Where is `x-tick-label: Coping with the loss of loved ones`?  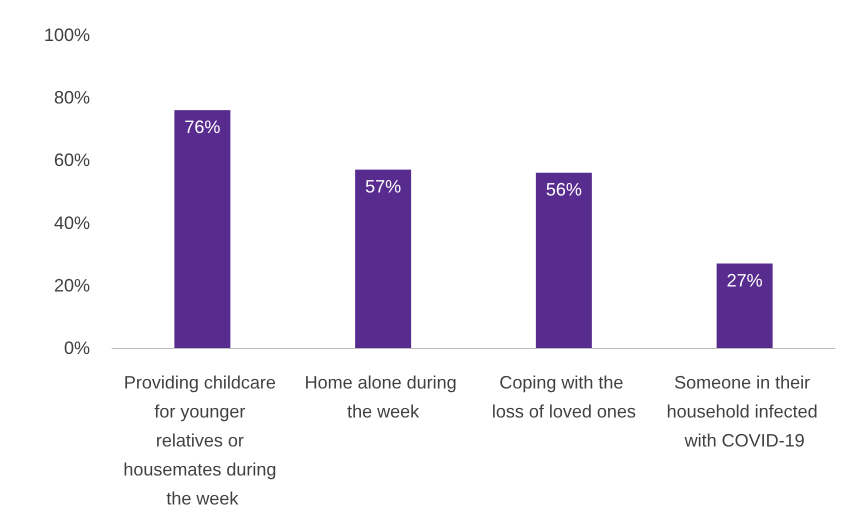
x-tick-label: Coping with the loss of loved ones is located at coordinates (564, 397).